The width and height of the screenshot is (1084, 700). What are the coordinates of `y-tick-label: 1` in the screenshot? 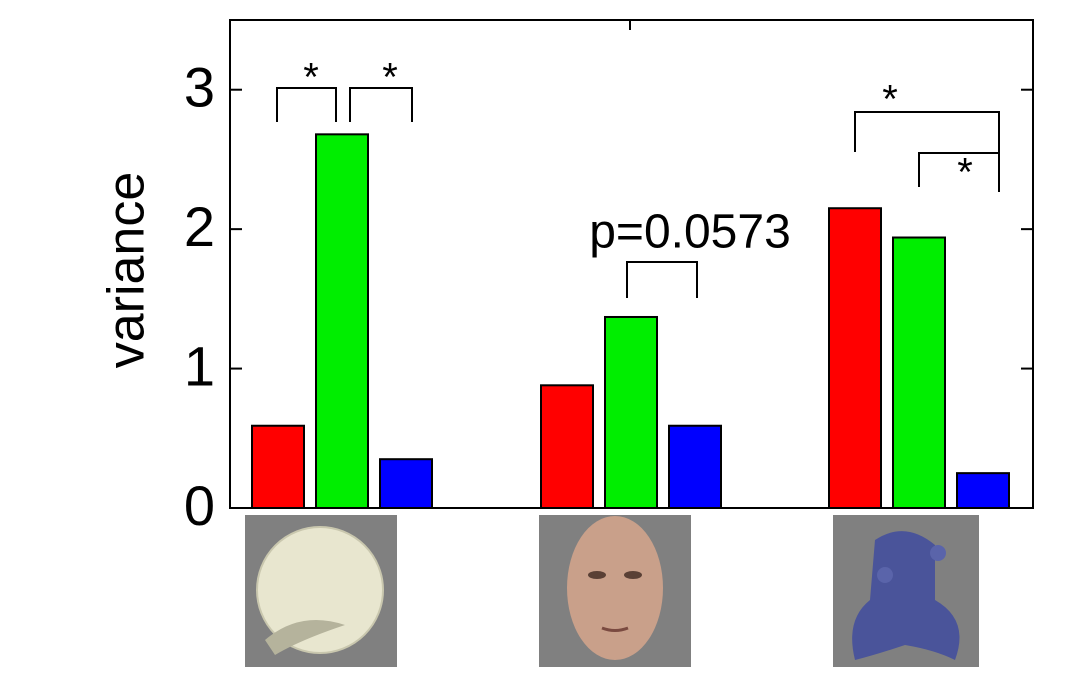 It's located at (199, 365).